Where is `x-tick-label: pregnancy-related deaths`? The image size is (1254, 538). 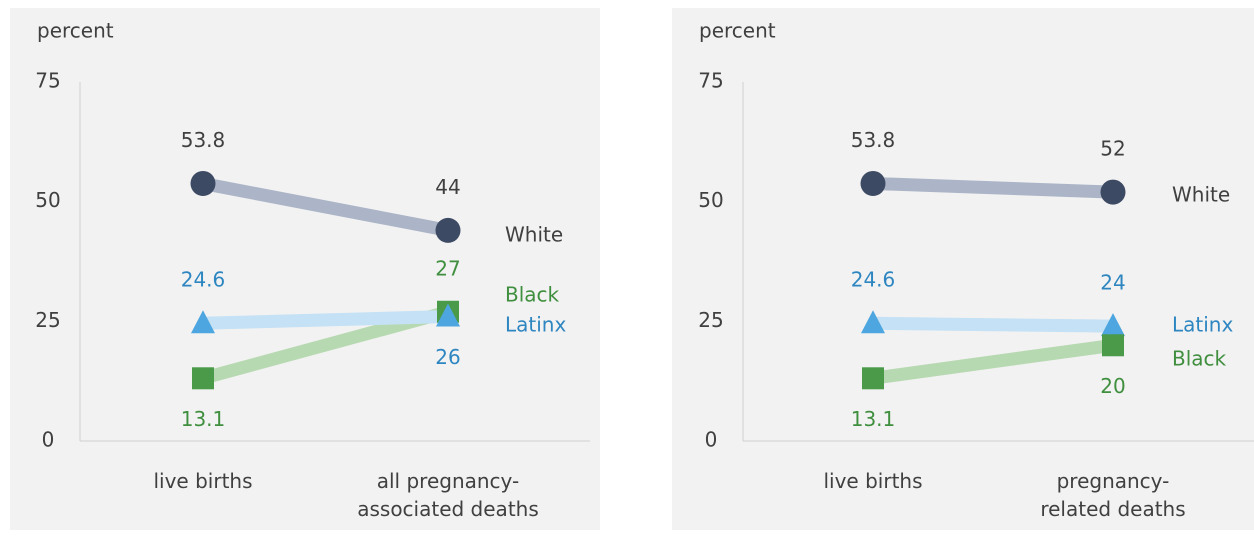 x-tick-label: pregnancy-related deaths is located at coordinates (1113, 495).